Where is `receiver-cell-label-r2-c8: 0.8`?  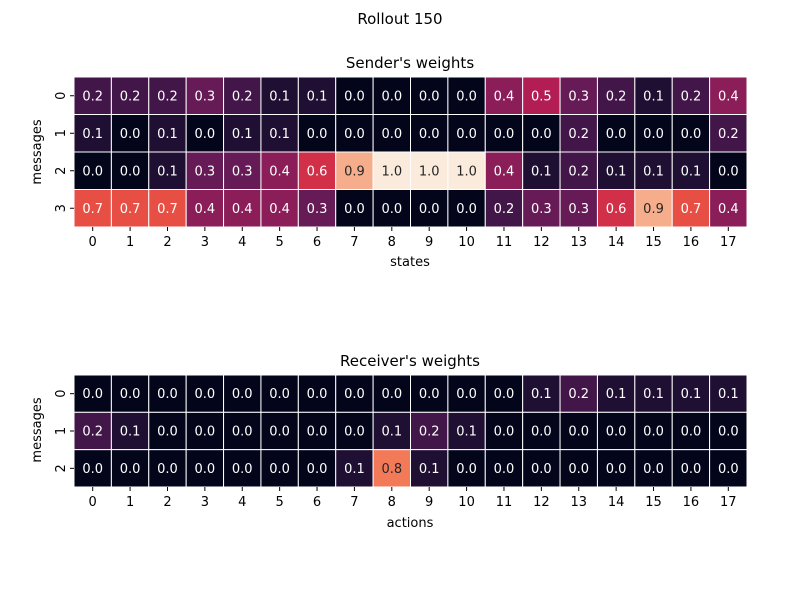
receiver-cell-label-r2-c8: 0.8 is located at coordinates (391, 469).